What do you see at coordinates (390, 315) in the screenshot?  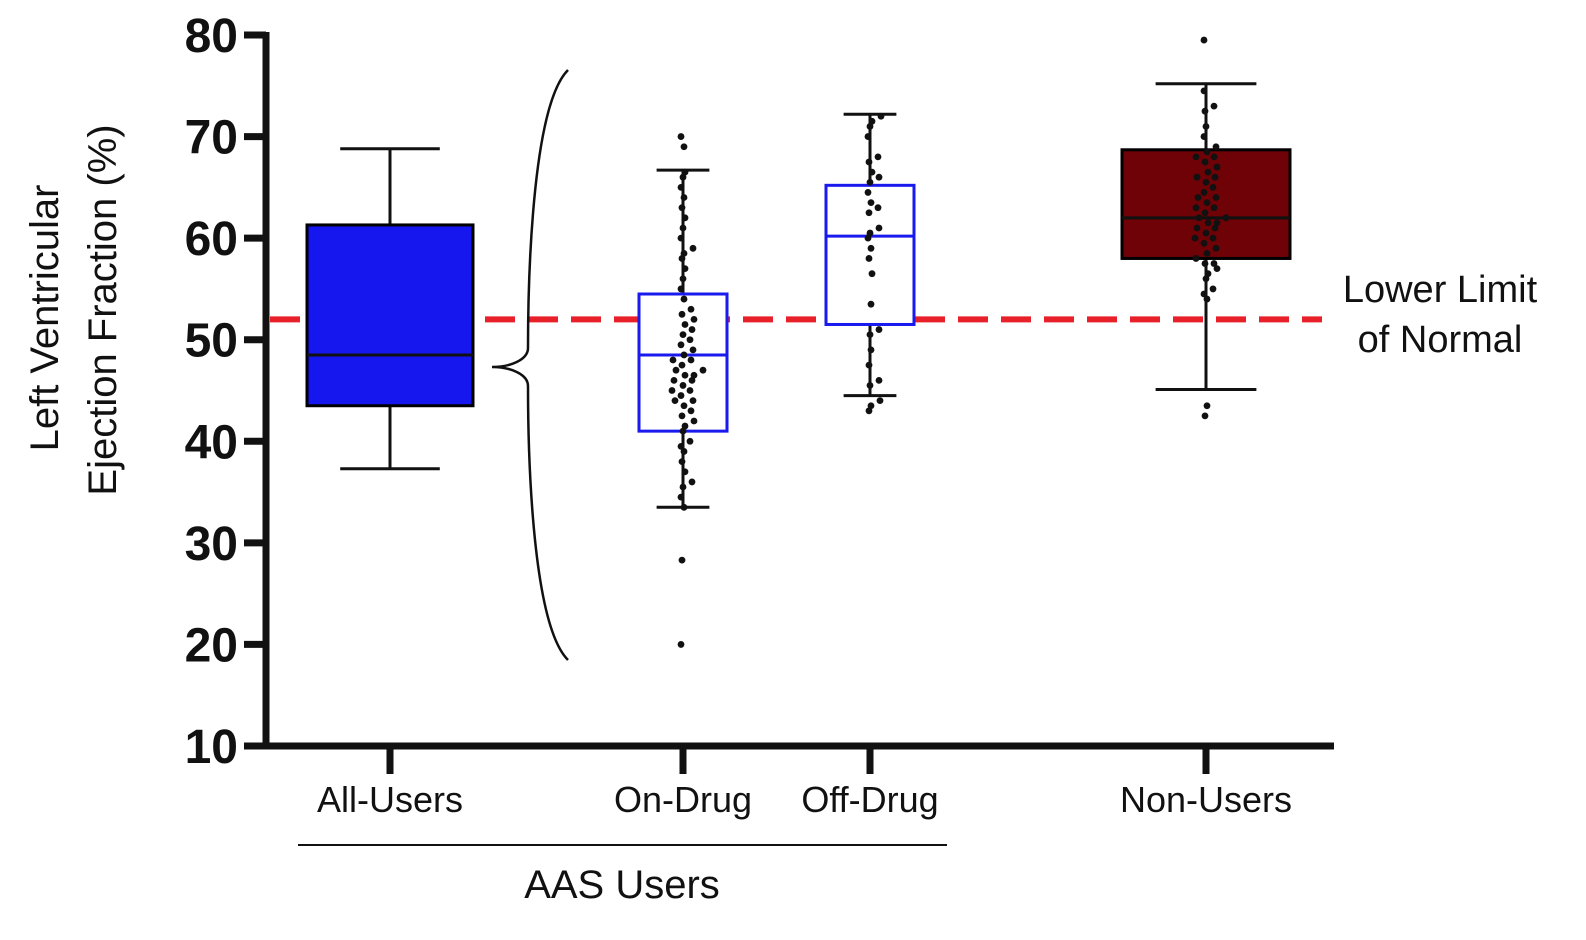 I see `iqr-box` at bounding box center [390, 315].